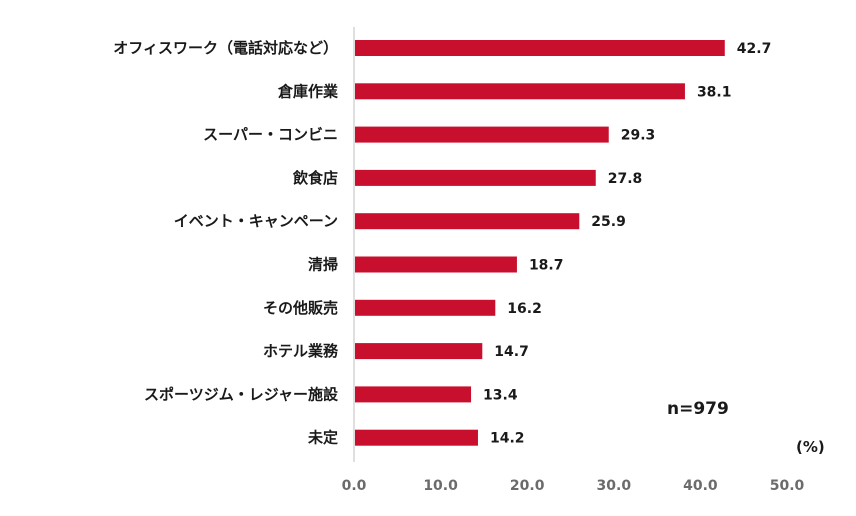 The height and width of the screenshot is (516, 856). Describe the element at coordinates (698, 409) in the screenshot. I see `sample-size-annotation: n=979` at that location.